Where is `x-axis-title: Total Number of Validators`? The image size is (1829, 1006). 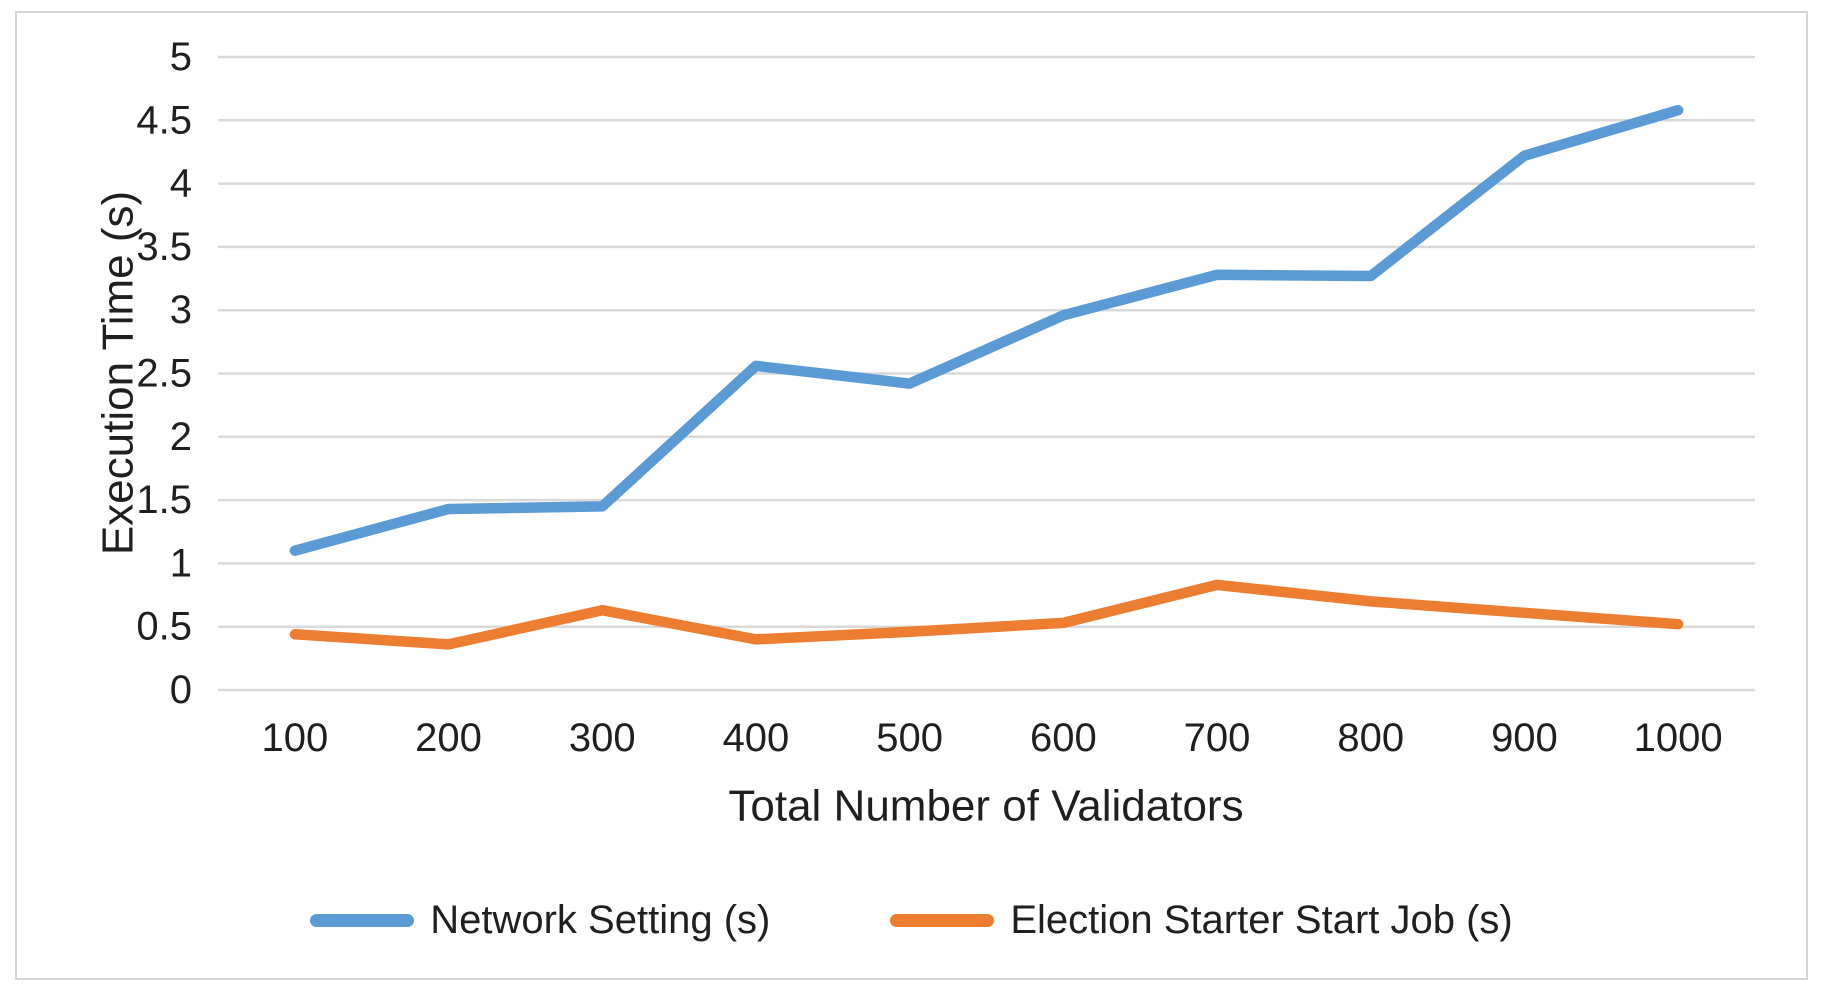
x-axis-title: Total Number of Validators is located at coordinates (985, 806).